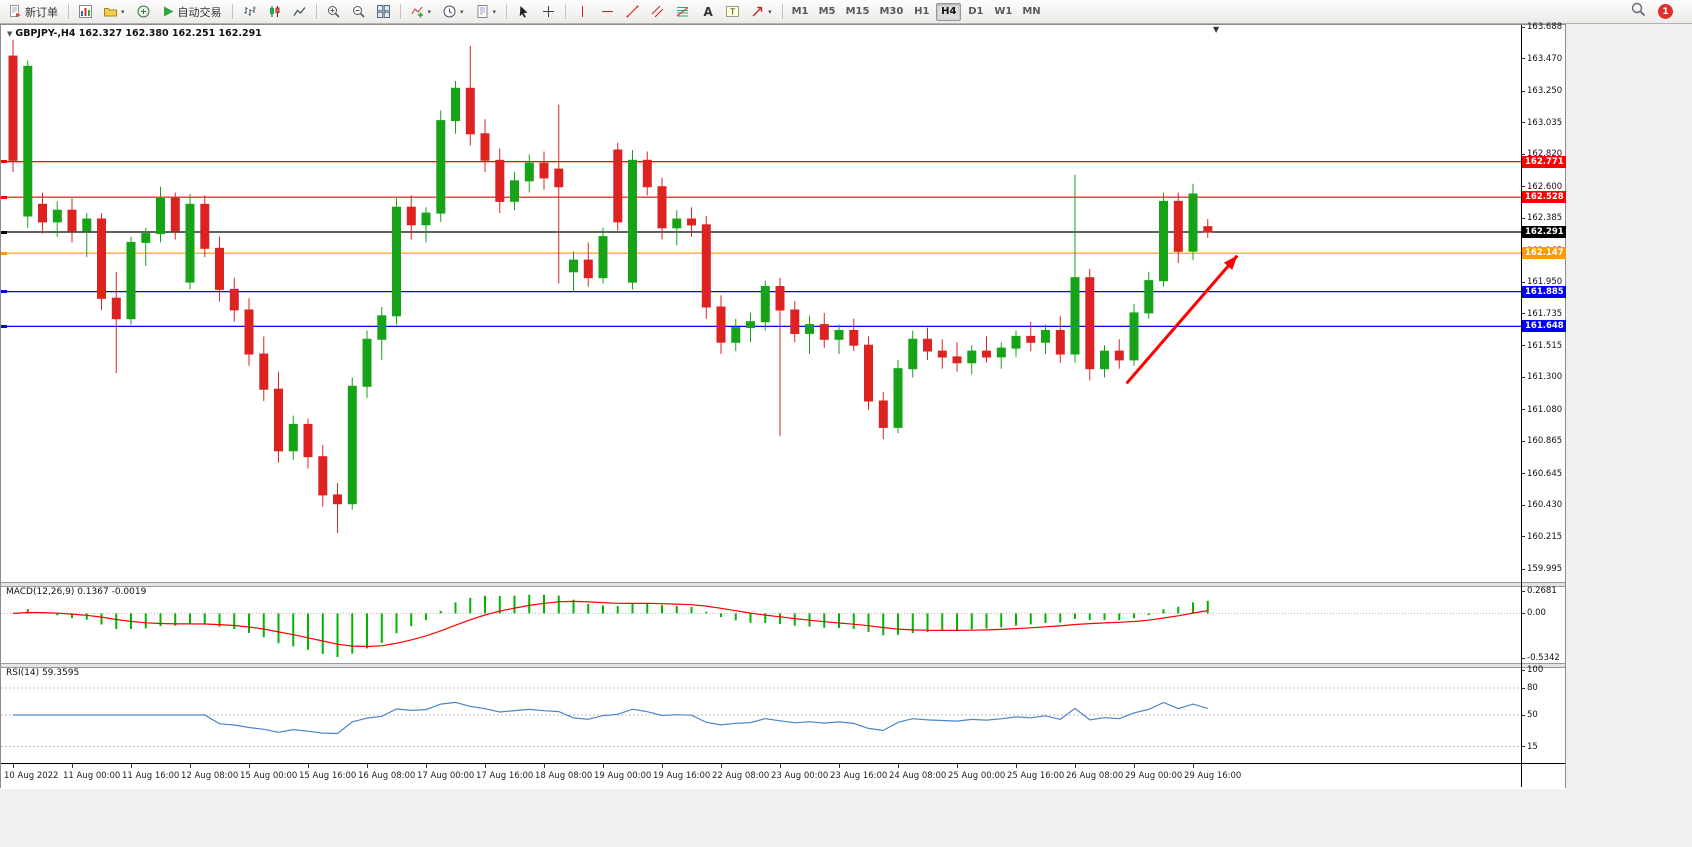 Image resolution: width=1692 pixels, height=847 pixels. I want to click on time-axis-label: 15 Aug 16:00, so click(328, 776).